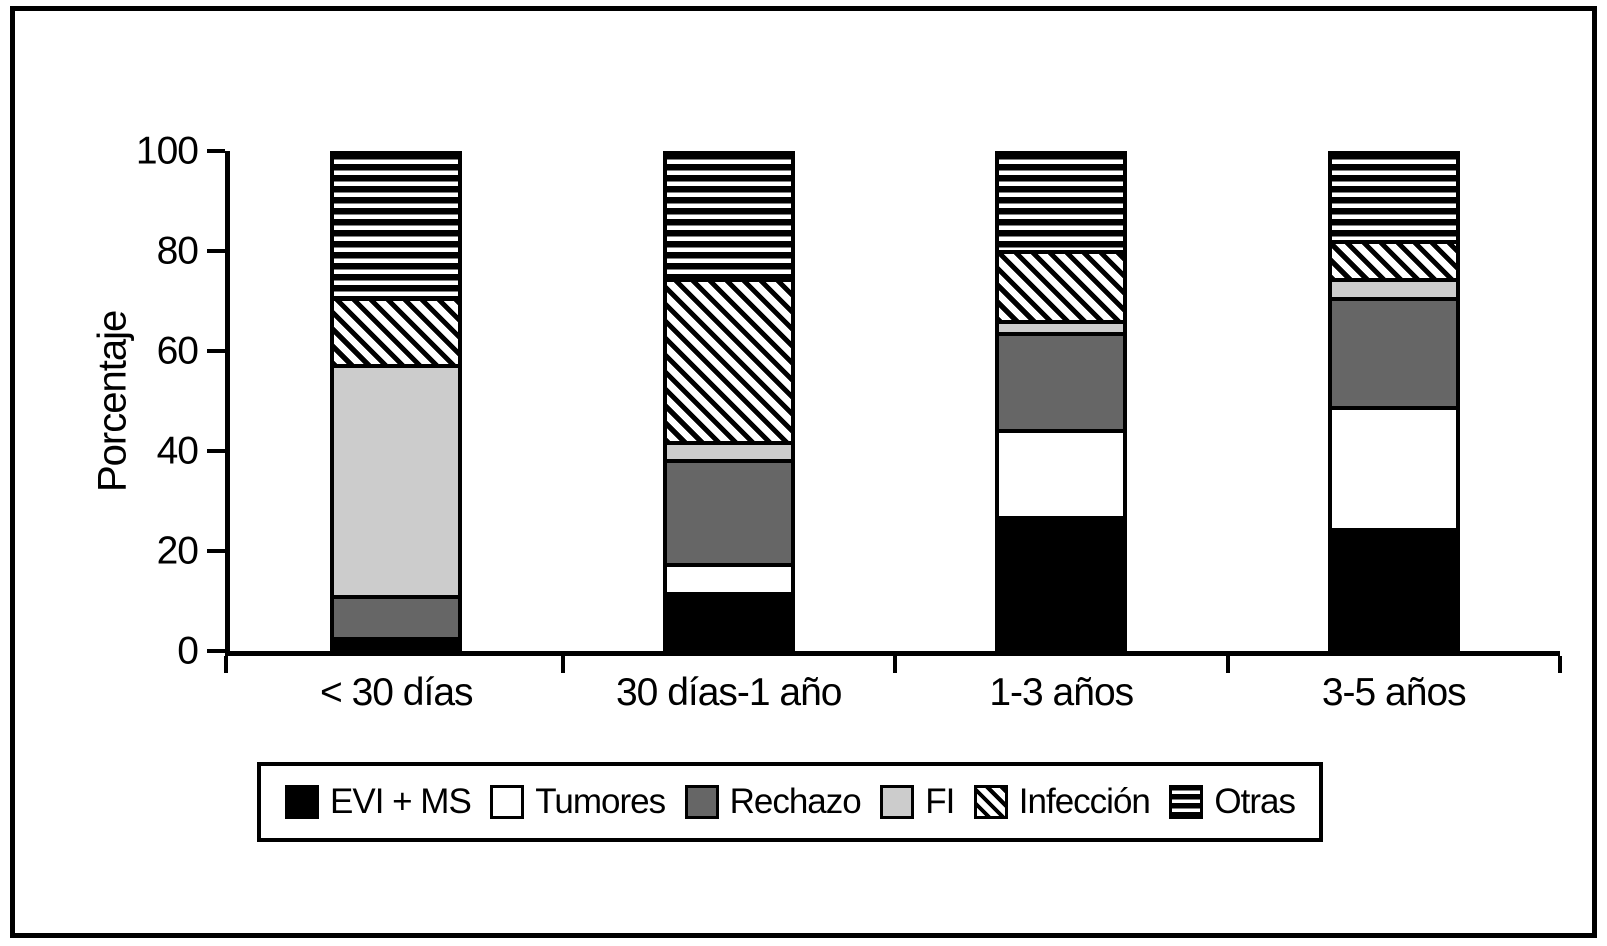 This screenshot has width=1607, height=946. Describe the element at coordinates (729, 692) in the screenshot. I see `category-label: 30 días-1 año` at that location.